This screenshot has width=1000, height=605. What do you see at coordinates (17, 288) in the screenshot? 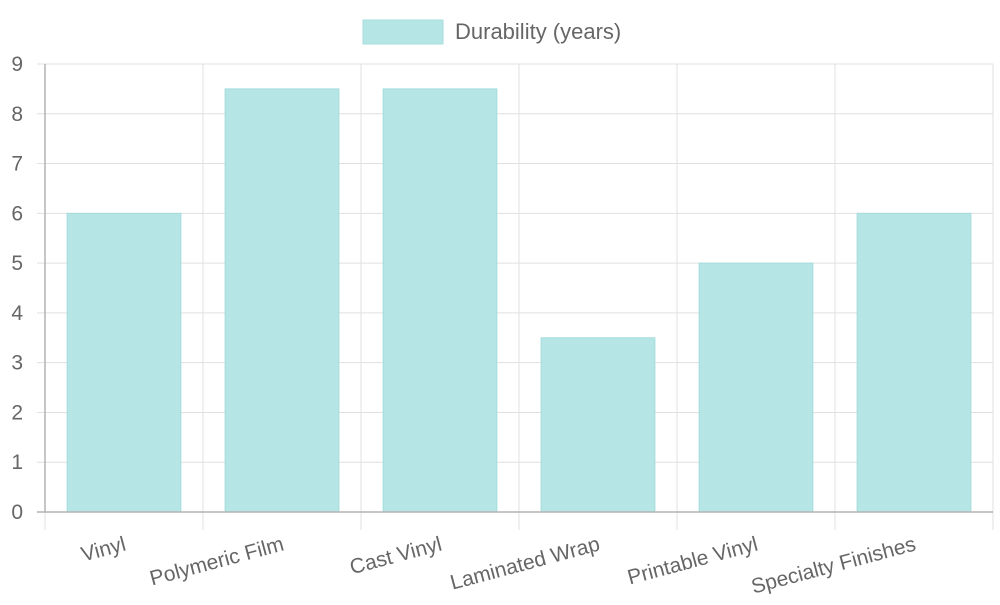
I see `y-axis-tick-labels: 0 1 2 3 4 5 6 7 8 9` at bounding box center [17, 288].